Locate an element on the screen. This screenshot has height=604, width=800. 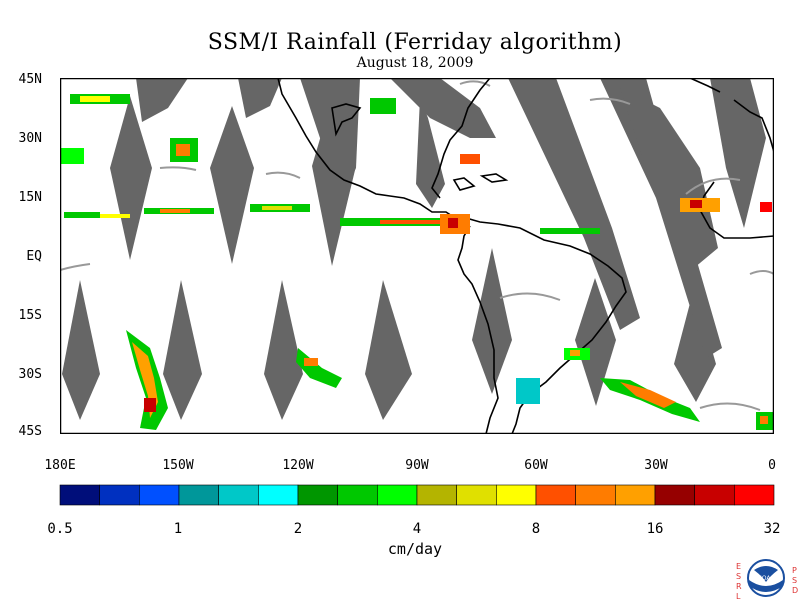
logo-letter: PSD is located at coordinates (795, 580).